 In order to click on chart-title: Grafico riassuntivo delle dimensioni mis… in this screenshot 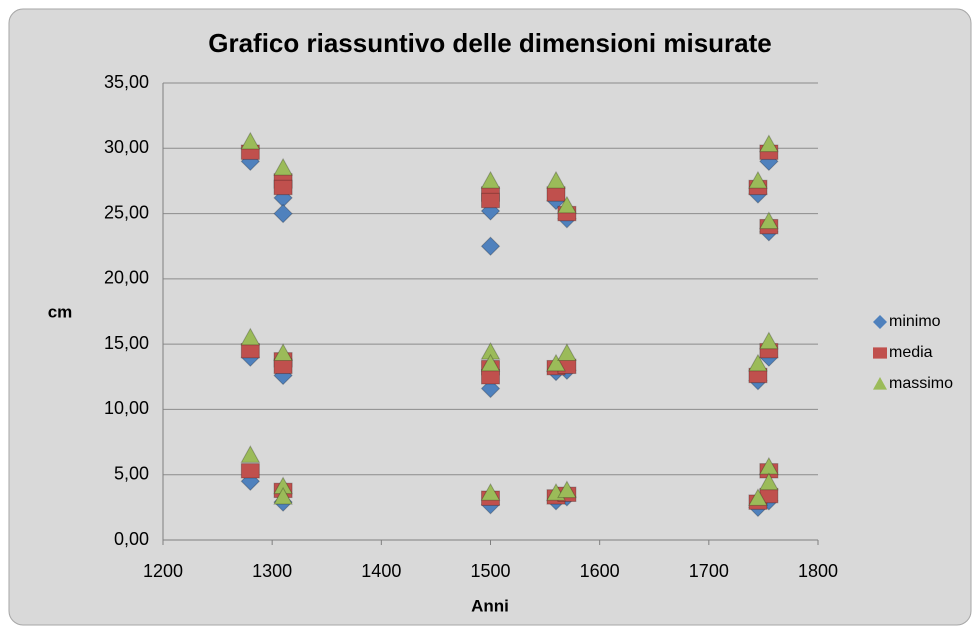, I will do `click(490, 43)`.